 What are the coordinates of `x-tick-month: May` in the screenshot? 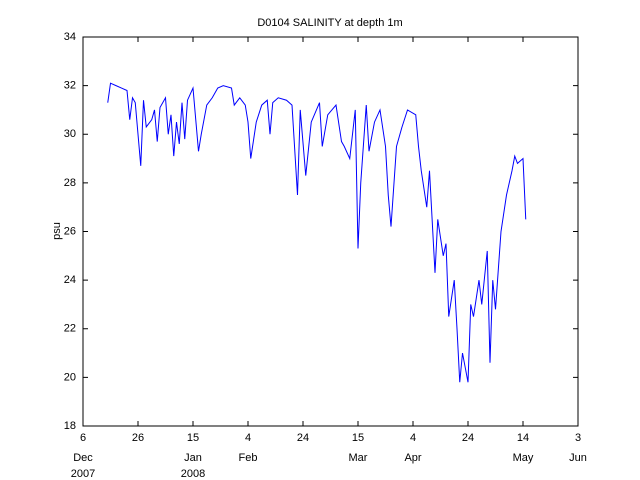 It's located at (523, 458).